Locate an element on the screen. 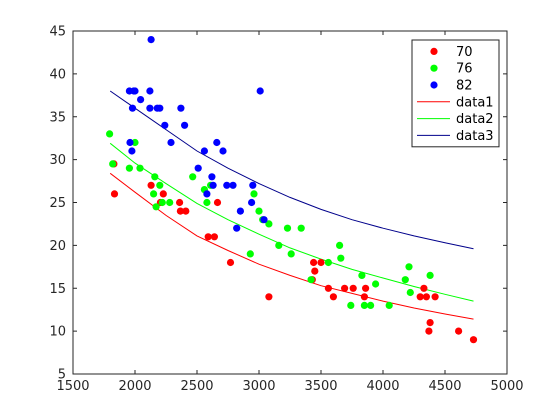 This screenshot has height=420, width=560. y-tick-label: 10 is located at coordinates (57, 332).